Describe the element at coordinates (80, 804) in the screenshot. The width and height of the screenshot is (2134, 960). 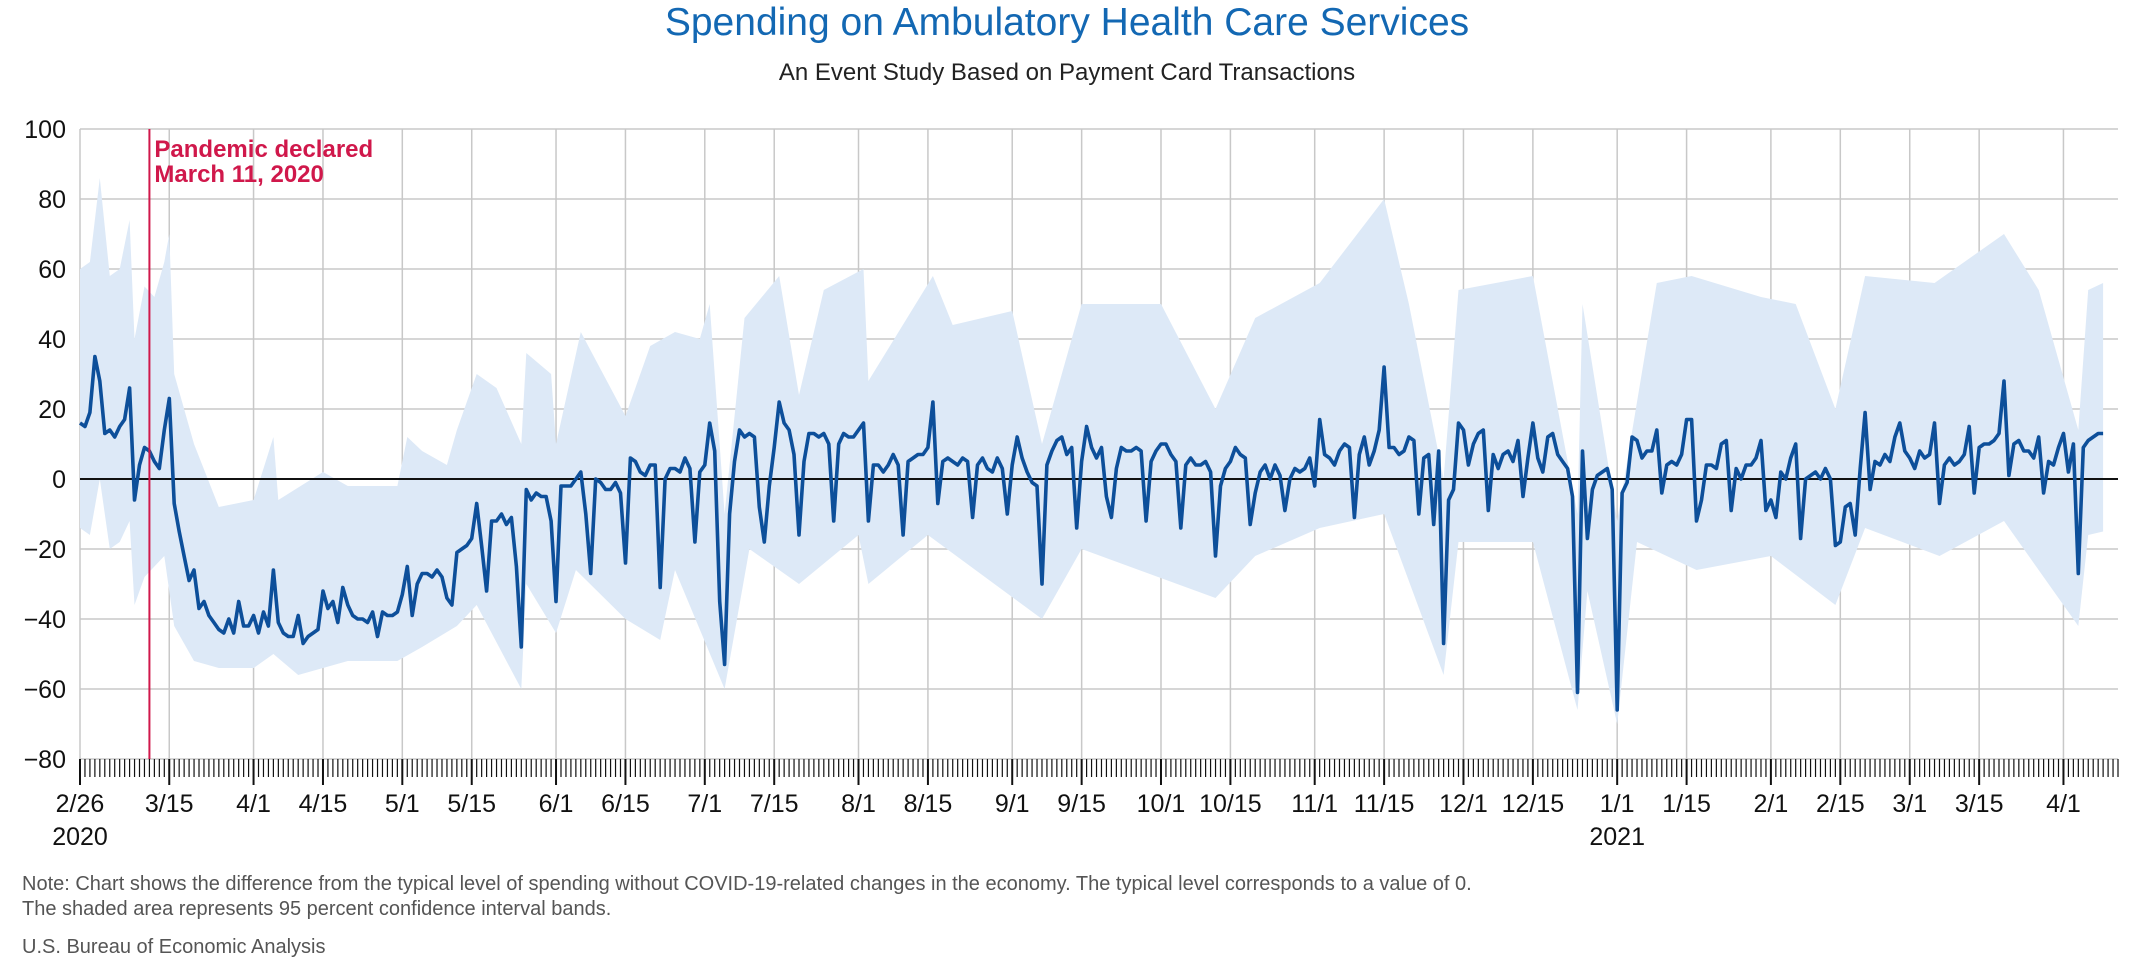
I see `x-tick-label: 2/26` at that location.